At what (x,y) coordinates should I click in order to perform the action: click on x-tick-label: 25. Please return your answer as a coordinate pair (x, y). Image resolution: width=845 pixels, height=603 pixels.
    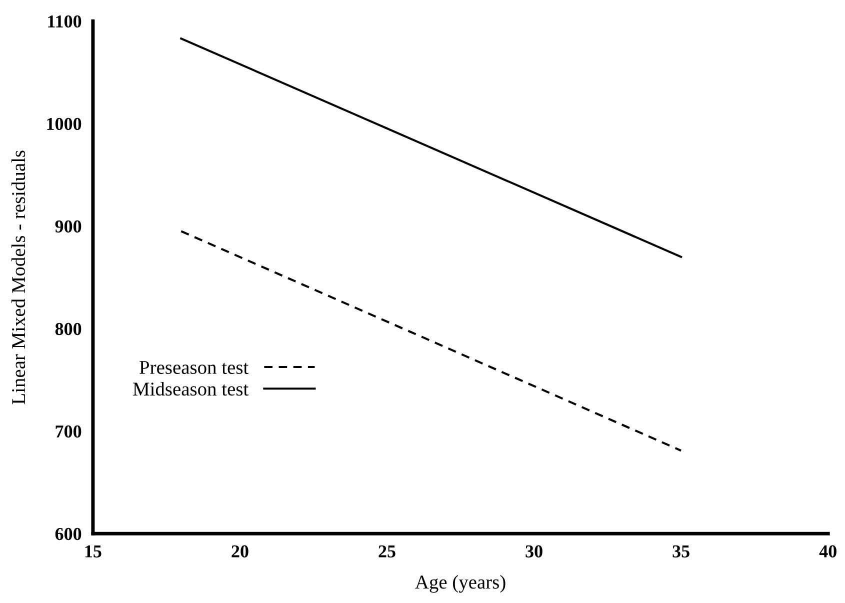
    Looking at the image, I should click on (387, 551).